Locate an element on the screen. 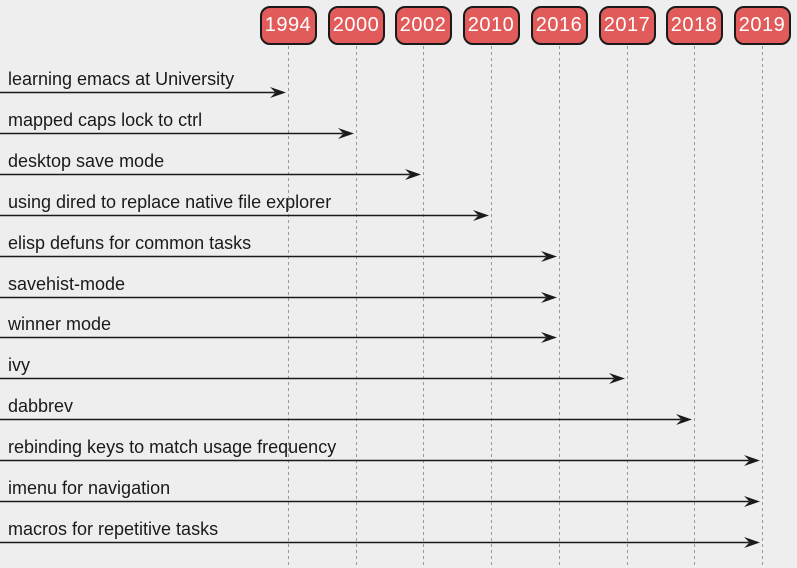 This screenshot has width=797, height=568. year-box-1994: 1994 is located at coordinates (288, 25).